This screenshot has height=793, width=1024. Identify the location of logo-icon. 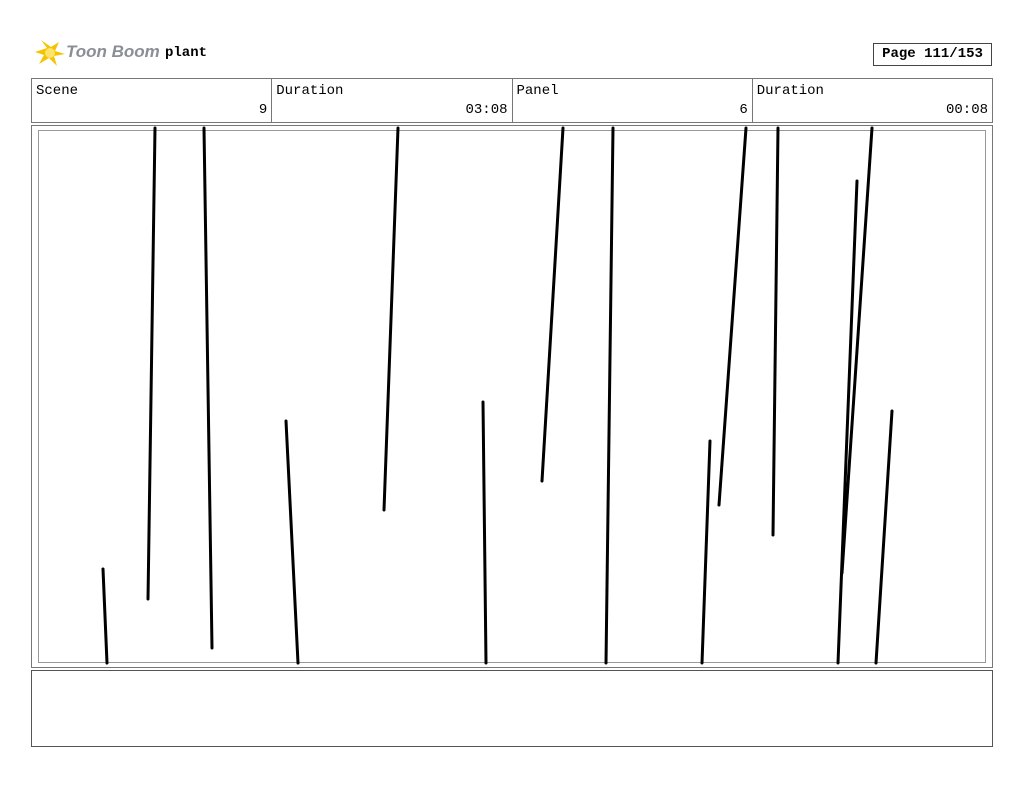
(50, 53).